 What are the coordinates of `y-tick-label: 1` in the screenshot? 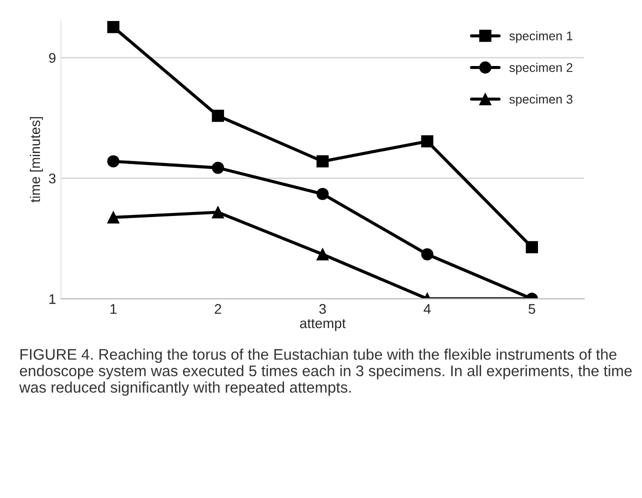 It's located at (52, 299).